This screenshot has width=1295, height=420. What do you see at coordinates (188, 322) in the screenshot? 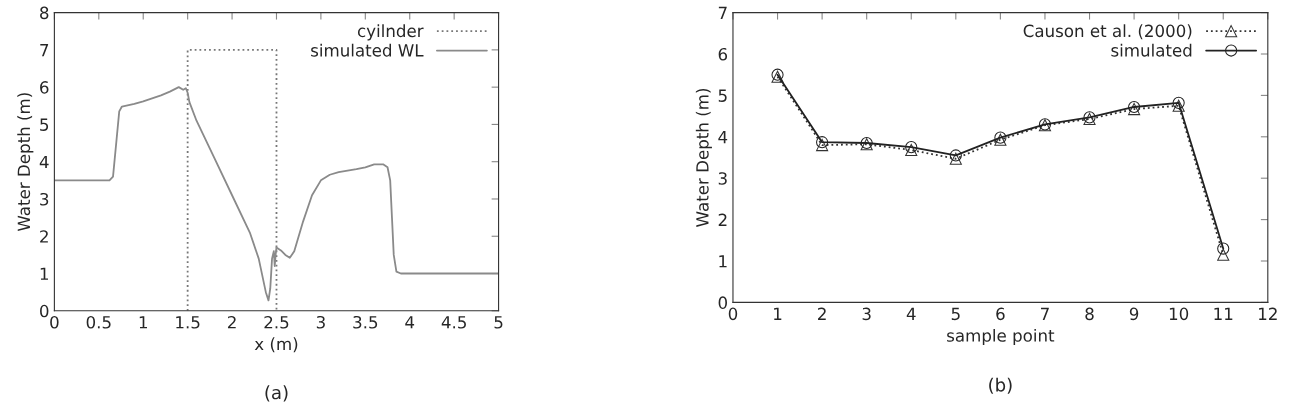
I see `x-tick-label: 1.5` at bounding box center [188, 322].